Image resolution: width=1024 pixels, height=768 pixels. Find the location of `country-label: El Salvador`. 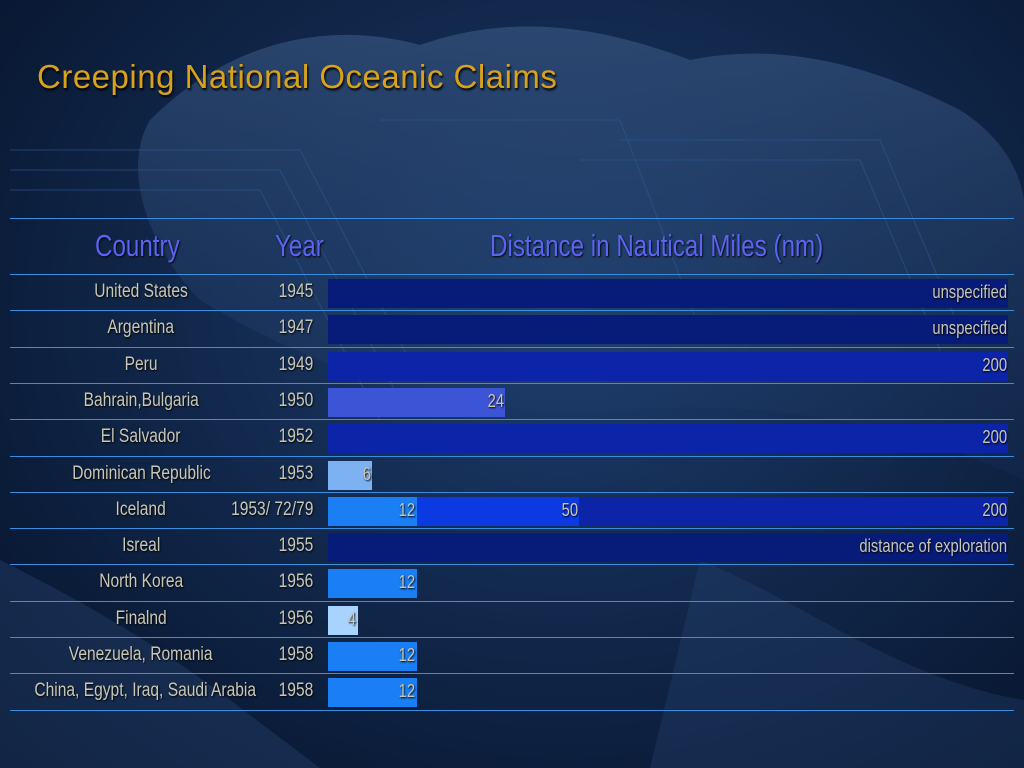

country-label: El Salvador is located at coordinates (141, 437).